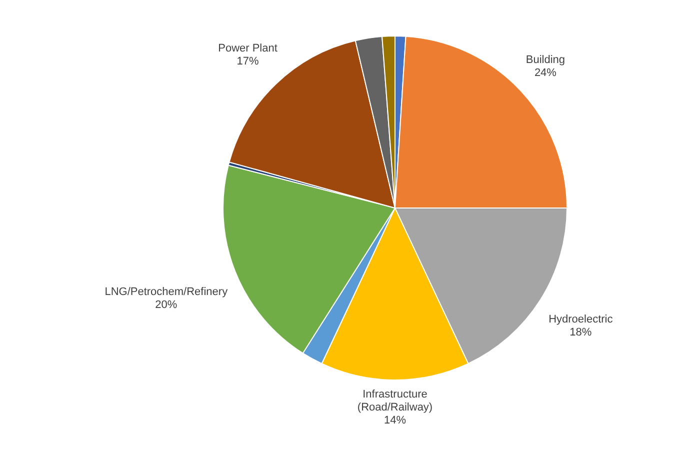 Image resolution: width=674 pixels, height=460 pixels. What do you see at coordinates (247, 62) in the screenshot?
I see `data-label: 17%` at bounding box center [247, 62].